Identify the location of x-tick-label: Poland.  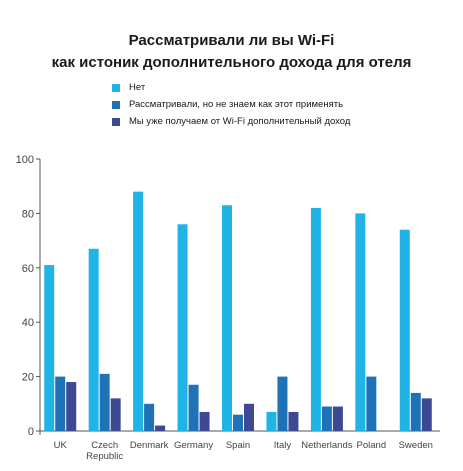
(372, 445).